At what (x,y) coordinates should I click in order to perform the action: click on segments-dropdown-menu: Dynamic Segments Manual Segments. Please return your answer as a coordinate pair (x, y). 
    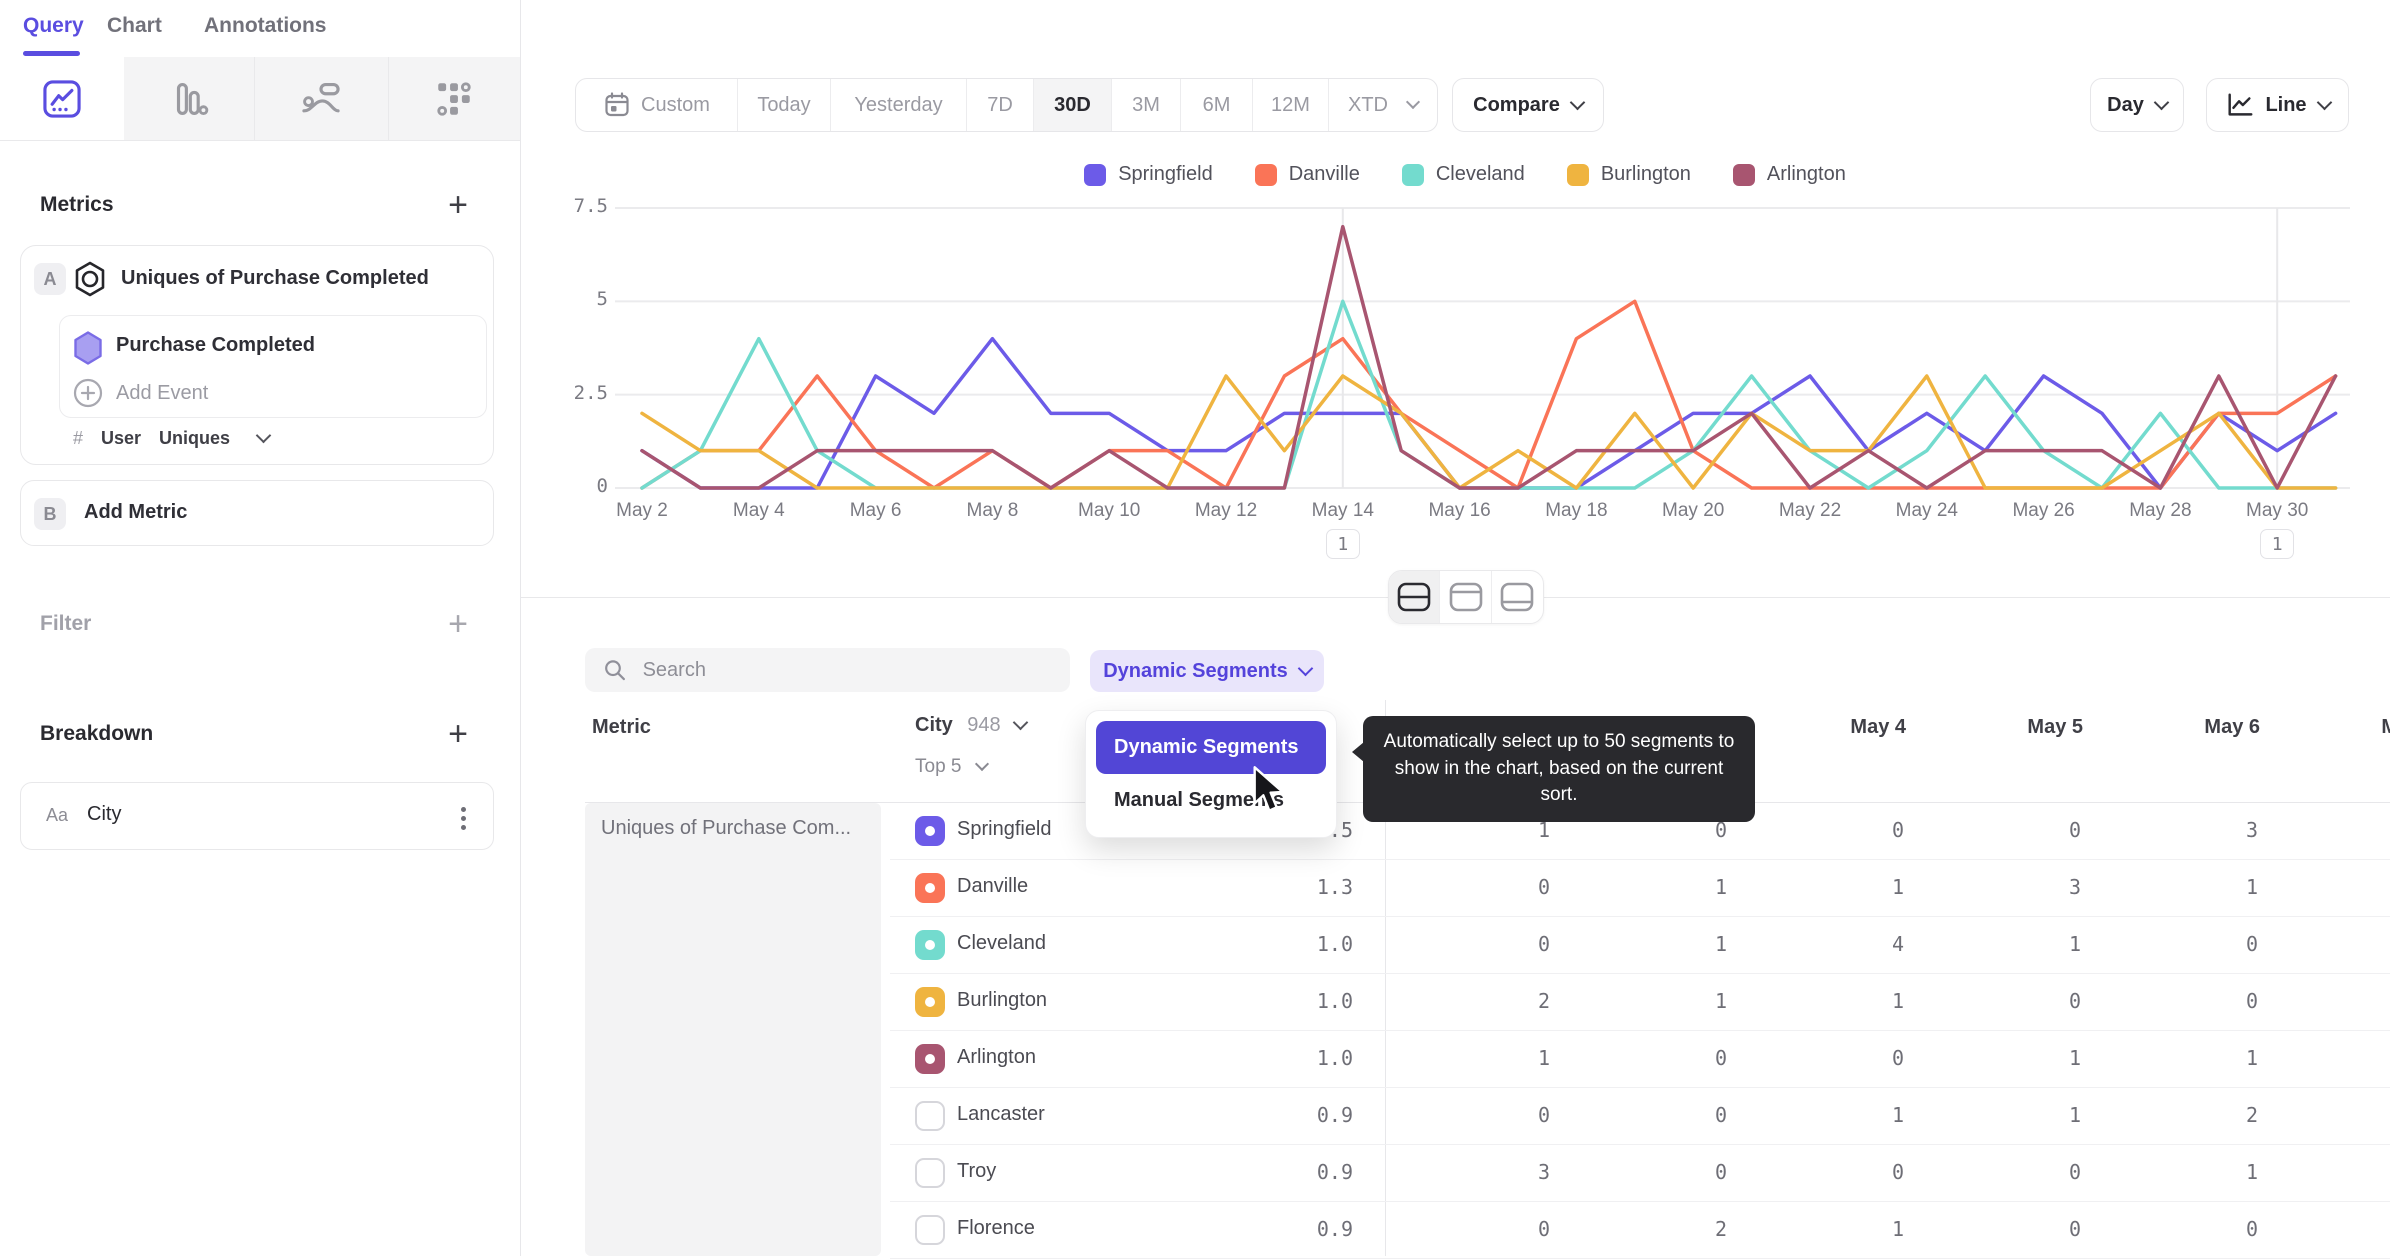
    Looking at the image, I should click on (1211, 774).